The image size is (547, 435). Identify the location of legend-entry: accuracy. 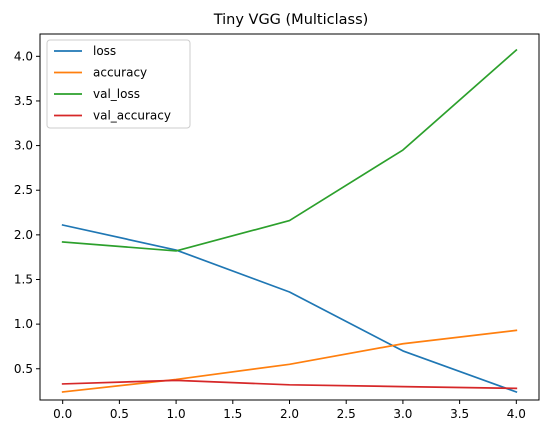
(100, 73).